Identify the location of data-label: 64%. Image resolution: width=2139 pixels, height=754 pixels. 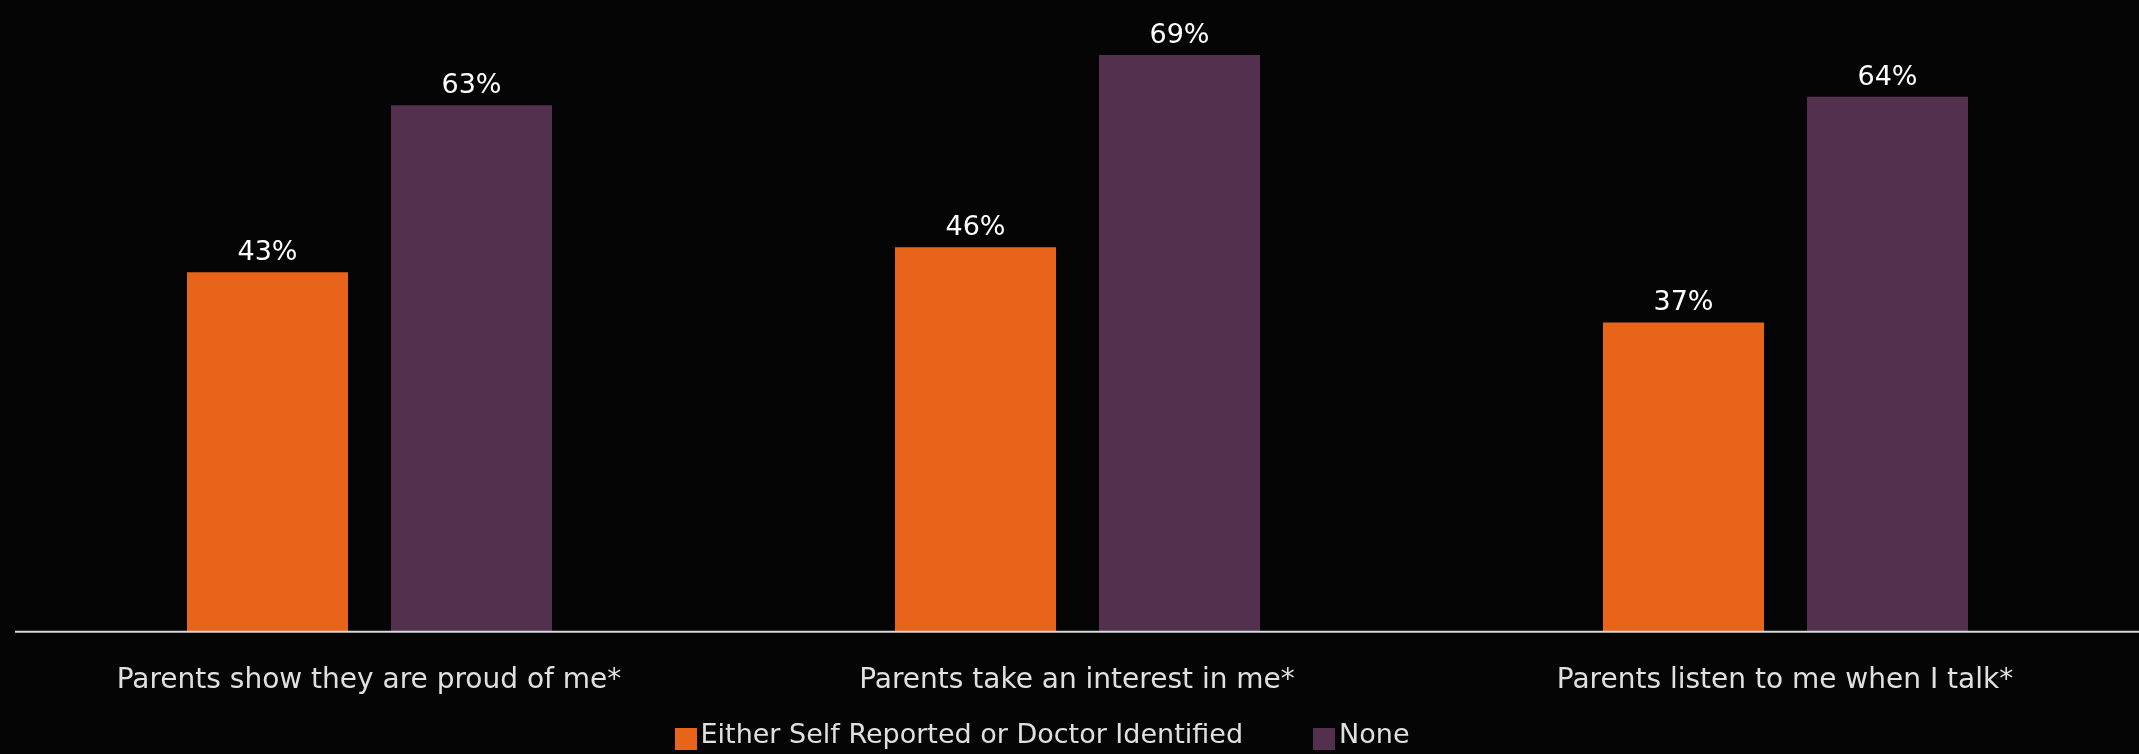
(1887, 75).